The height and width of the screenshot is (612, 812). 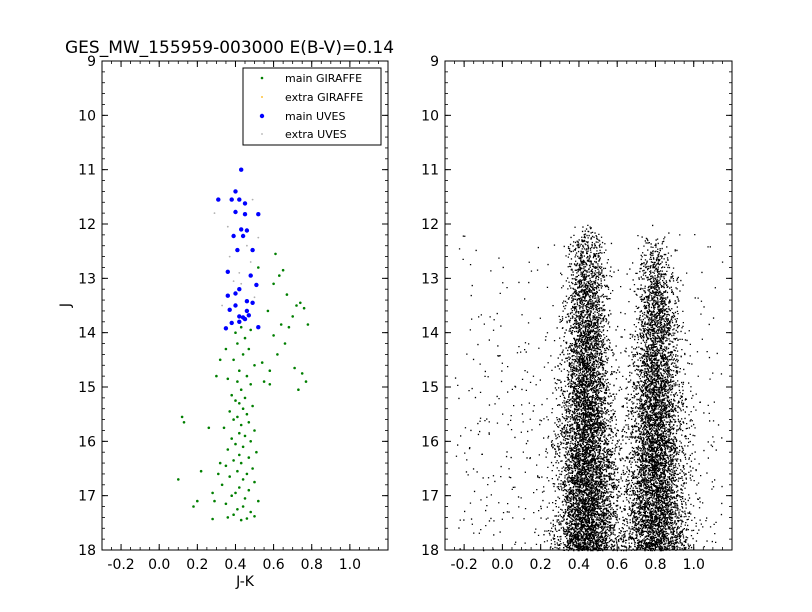 I want to click on x-tick-label: 0.8, so click(x=655, y=565).